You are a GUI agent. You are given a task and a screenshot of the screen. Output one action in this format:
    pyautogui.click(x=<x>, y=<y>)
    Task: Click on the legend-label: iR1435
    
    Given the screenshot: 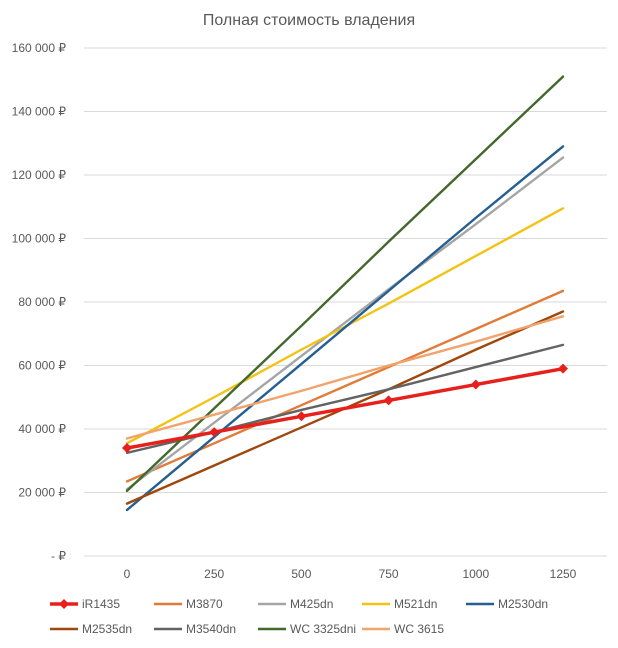 What is the action you would take?
    pyautogui.click(x=101, y=604)
    